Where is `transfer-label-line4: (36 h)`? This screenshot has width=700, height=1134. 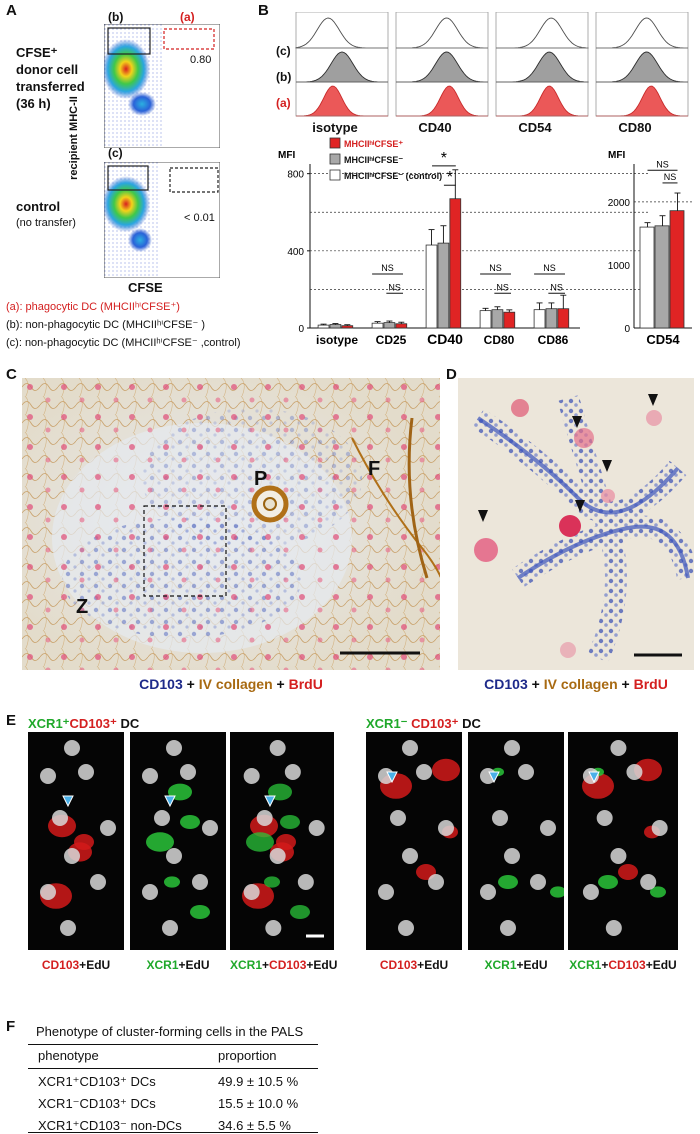 transfer-label-line4: (36 h) is located at coordinates (33, 103).